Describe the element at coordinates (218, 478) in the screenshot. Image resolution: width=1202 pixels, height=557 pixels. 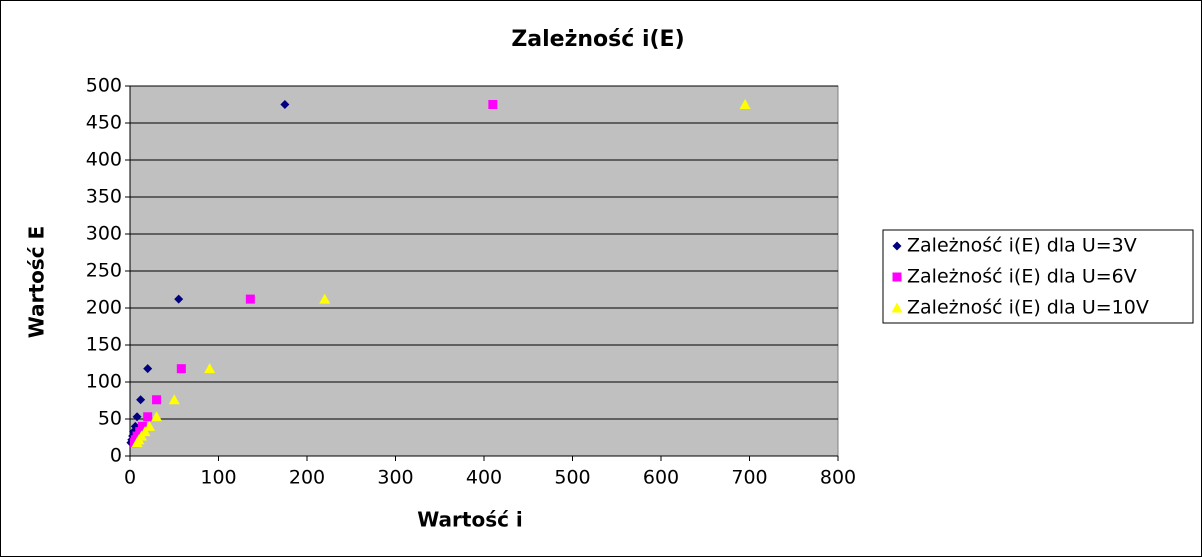
I see `x-tick-label: 100` at that location.